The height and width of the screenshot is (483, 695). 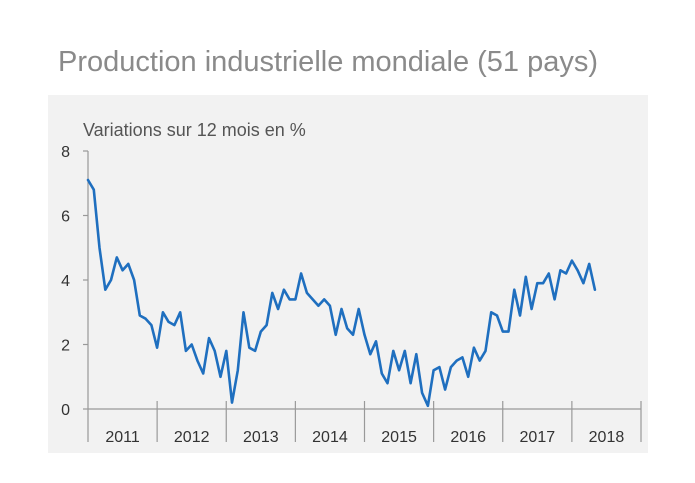 I want to click on x-tick-label: 2013, so click(x=261, y=437).